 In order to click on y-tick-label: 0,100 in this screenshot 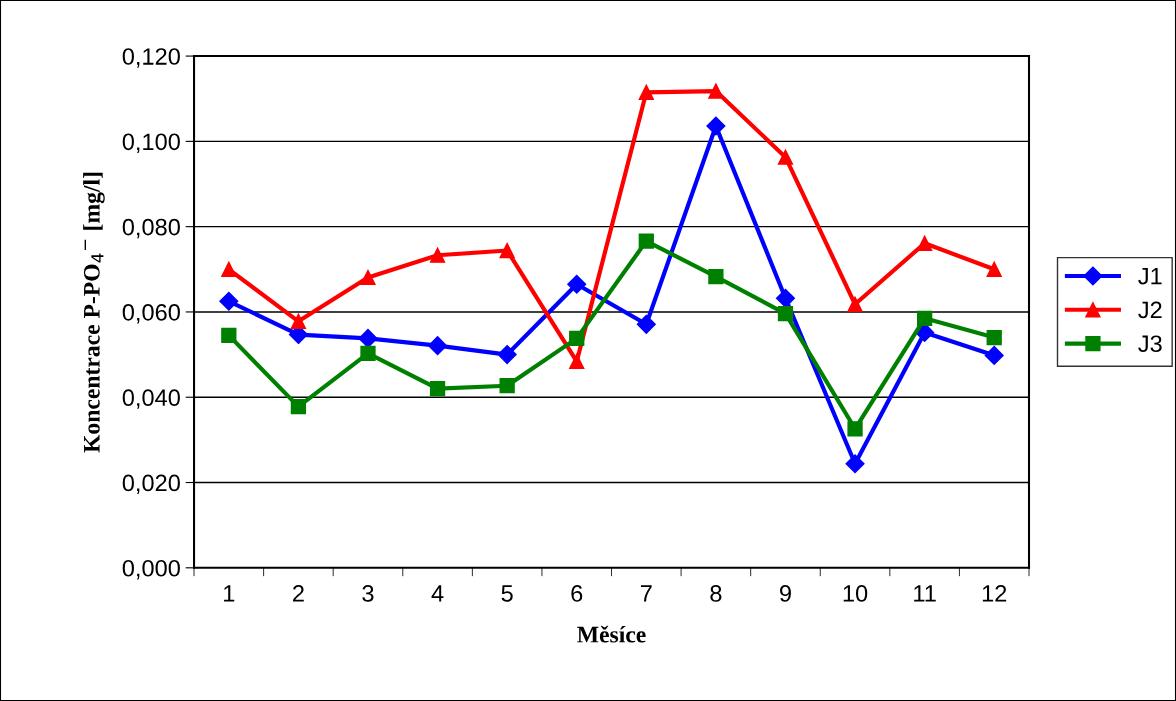, I will do `click(151, 143)`.